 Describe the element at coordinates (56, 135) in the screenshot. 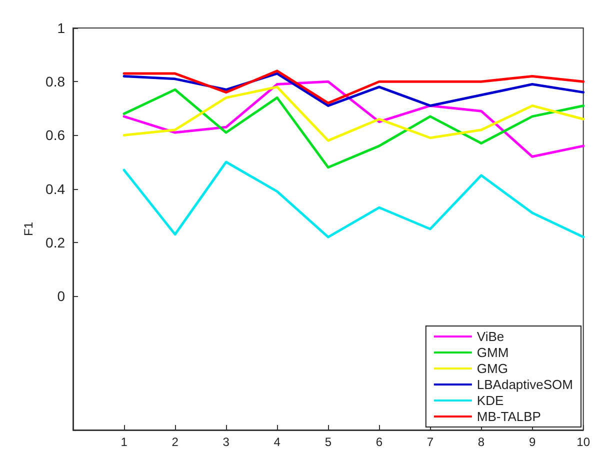

I see `y-tick-label: 0.6` at that location.